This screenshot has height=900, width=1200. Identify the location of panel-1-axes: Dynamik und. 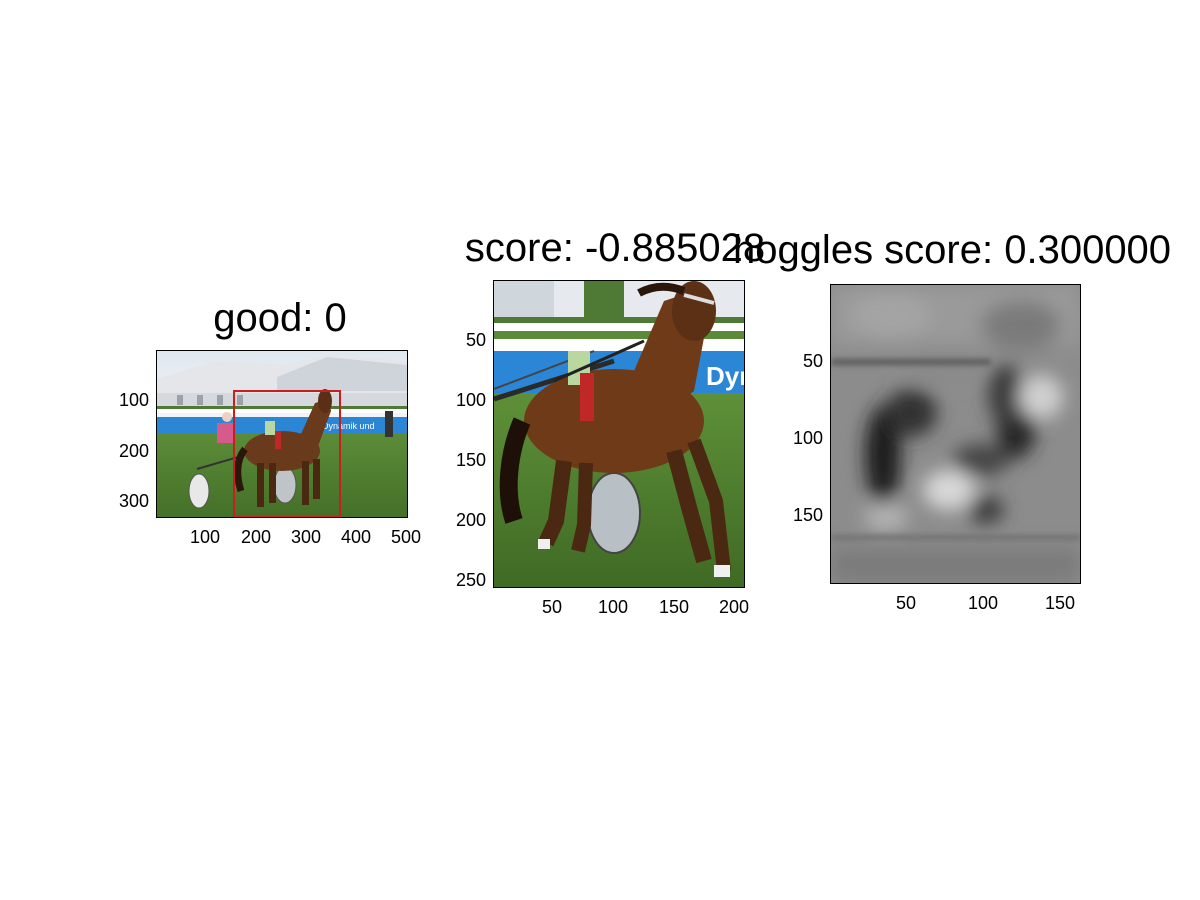
(282, 434).